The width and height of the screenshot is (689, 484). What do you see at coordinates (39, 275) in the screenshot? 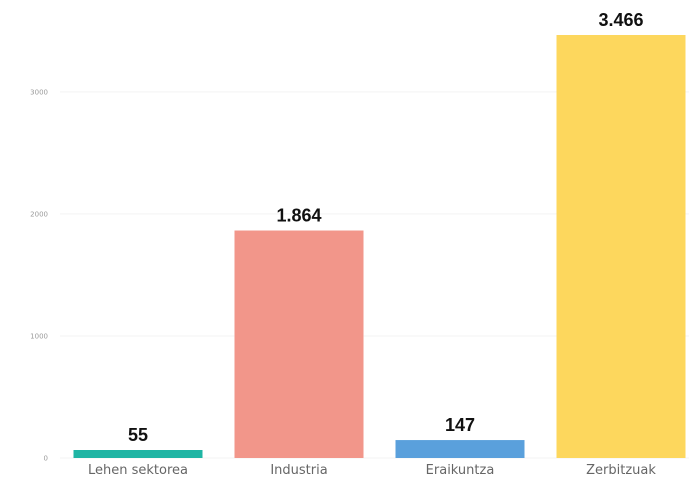
I see `y-axis-ticks: 0 1000 2000 3000` at bounding box center [39, 275].